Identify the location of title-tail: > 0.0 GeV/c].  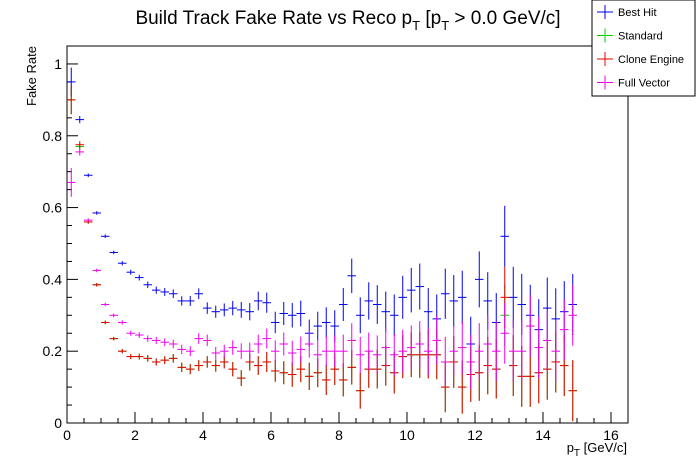
(504, 18).